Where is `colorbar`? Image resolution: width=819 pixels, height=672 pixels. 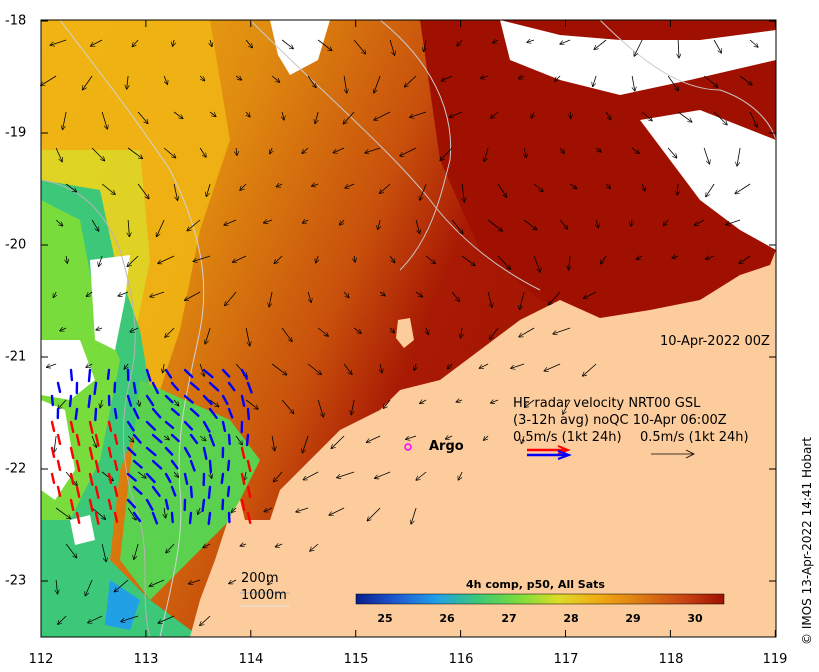 colorbar is located at coordinates (540, 599).